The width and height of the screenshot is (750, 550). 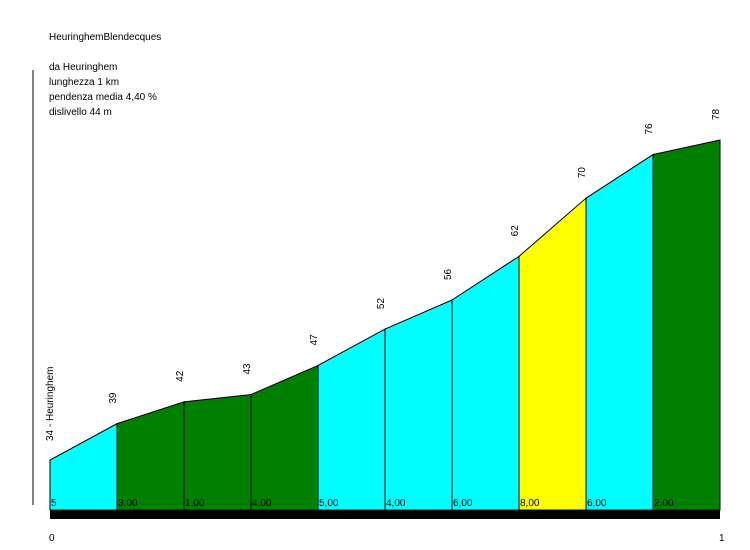 I want to click on gradient-label: 1,00, so click(x=195, y=503).